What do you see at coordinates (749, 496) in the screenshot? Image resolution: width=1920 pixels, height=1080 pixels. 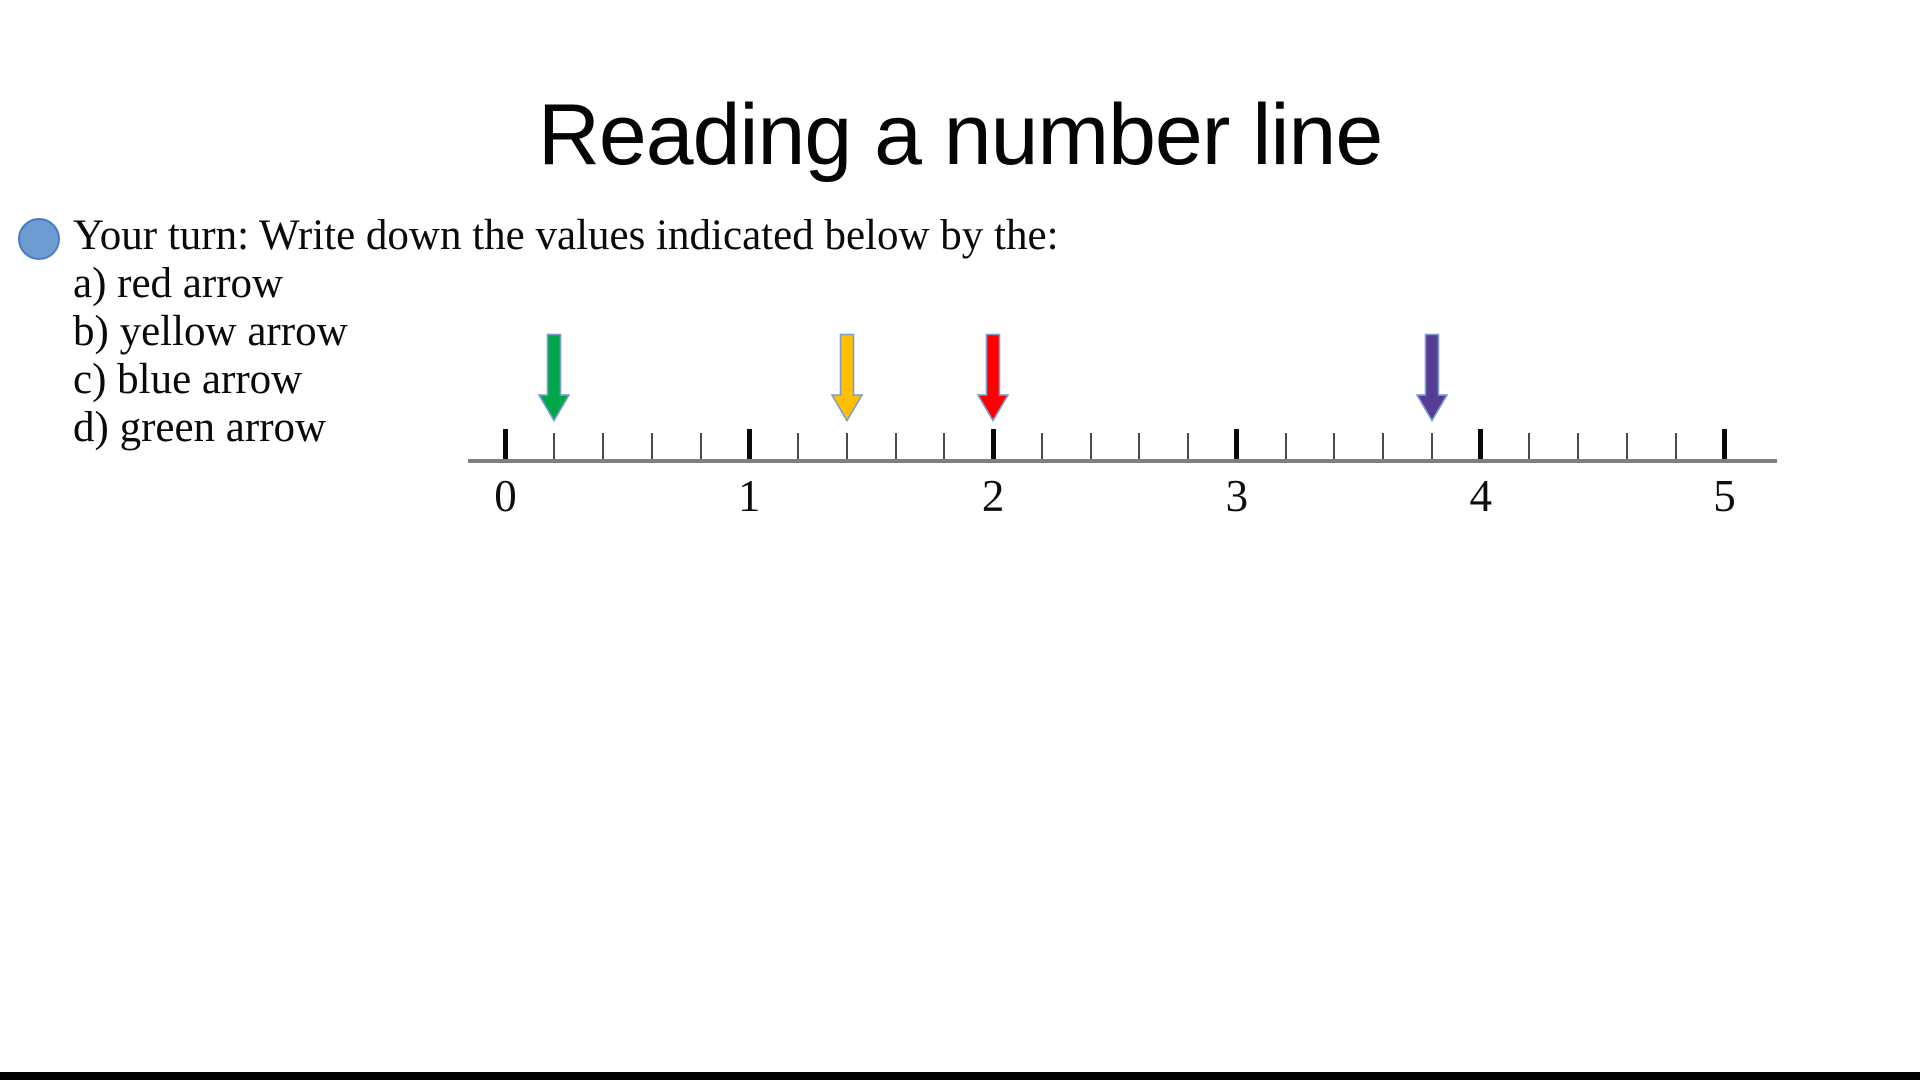 I see `axis-label-1: 1` at bounding box center [749, 496].